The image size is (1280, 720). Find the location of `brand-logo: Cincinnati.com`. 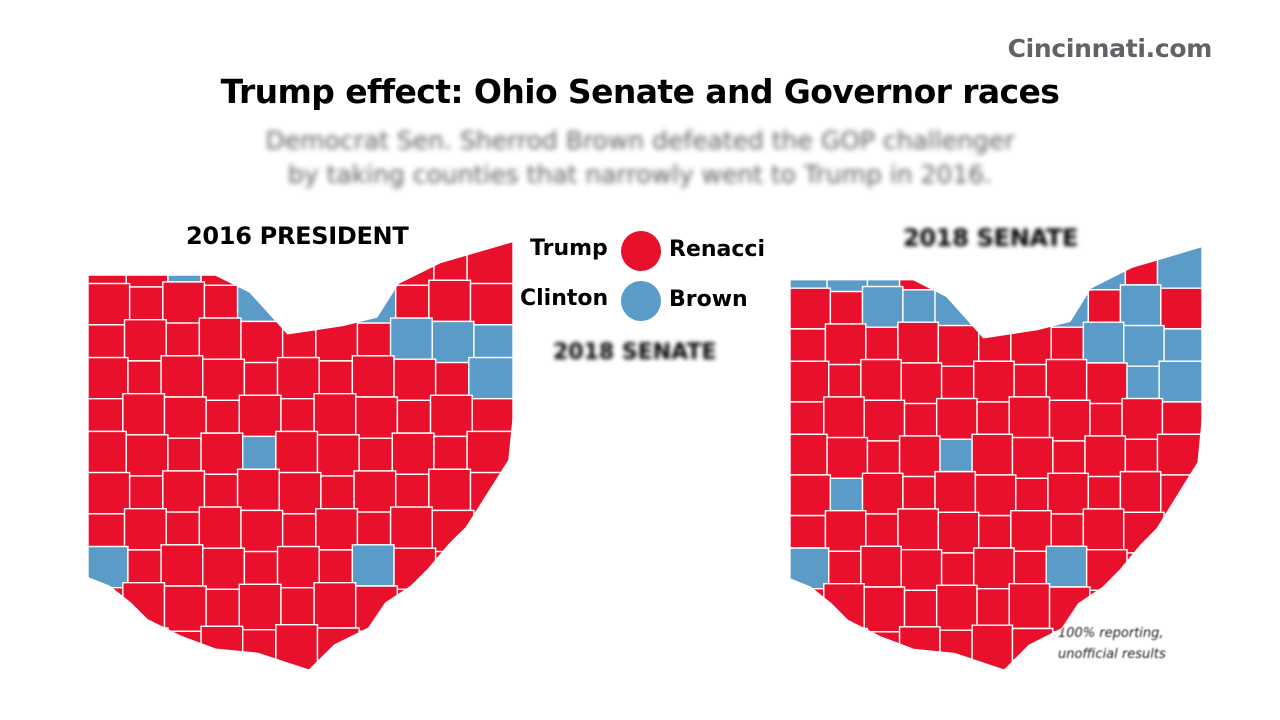

brand-logo: Cincinnati.com is located at coordinates (1110, 48).